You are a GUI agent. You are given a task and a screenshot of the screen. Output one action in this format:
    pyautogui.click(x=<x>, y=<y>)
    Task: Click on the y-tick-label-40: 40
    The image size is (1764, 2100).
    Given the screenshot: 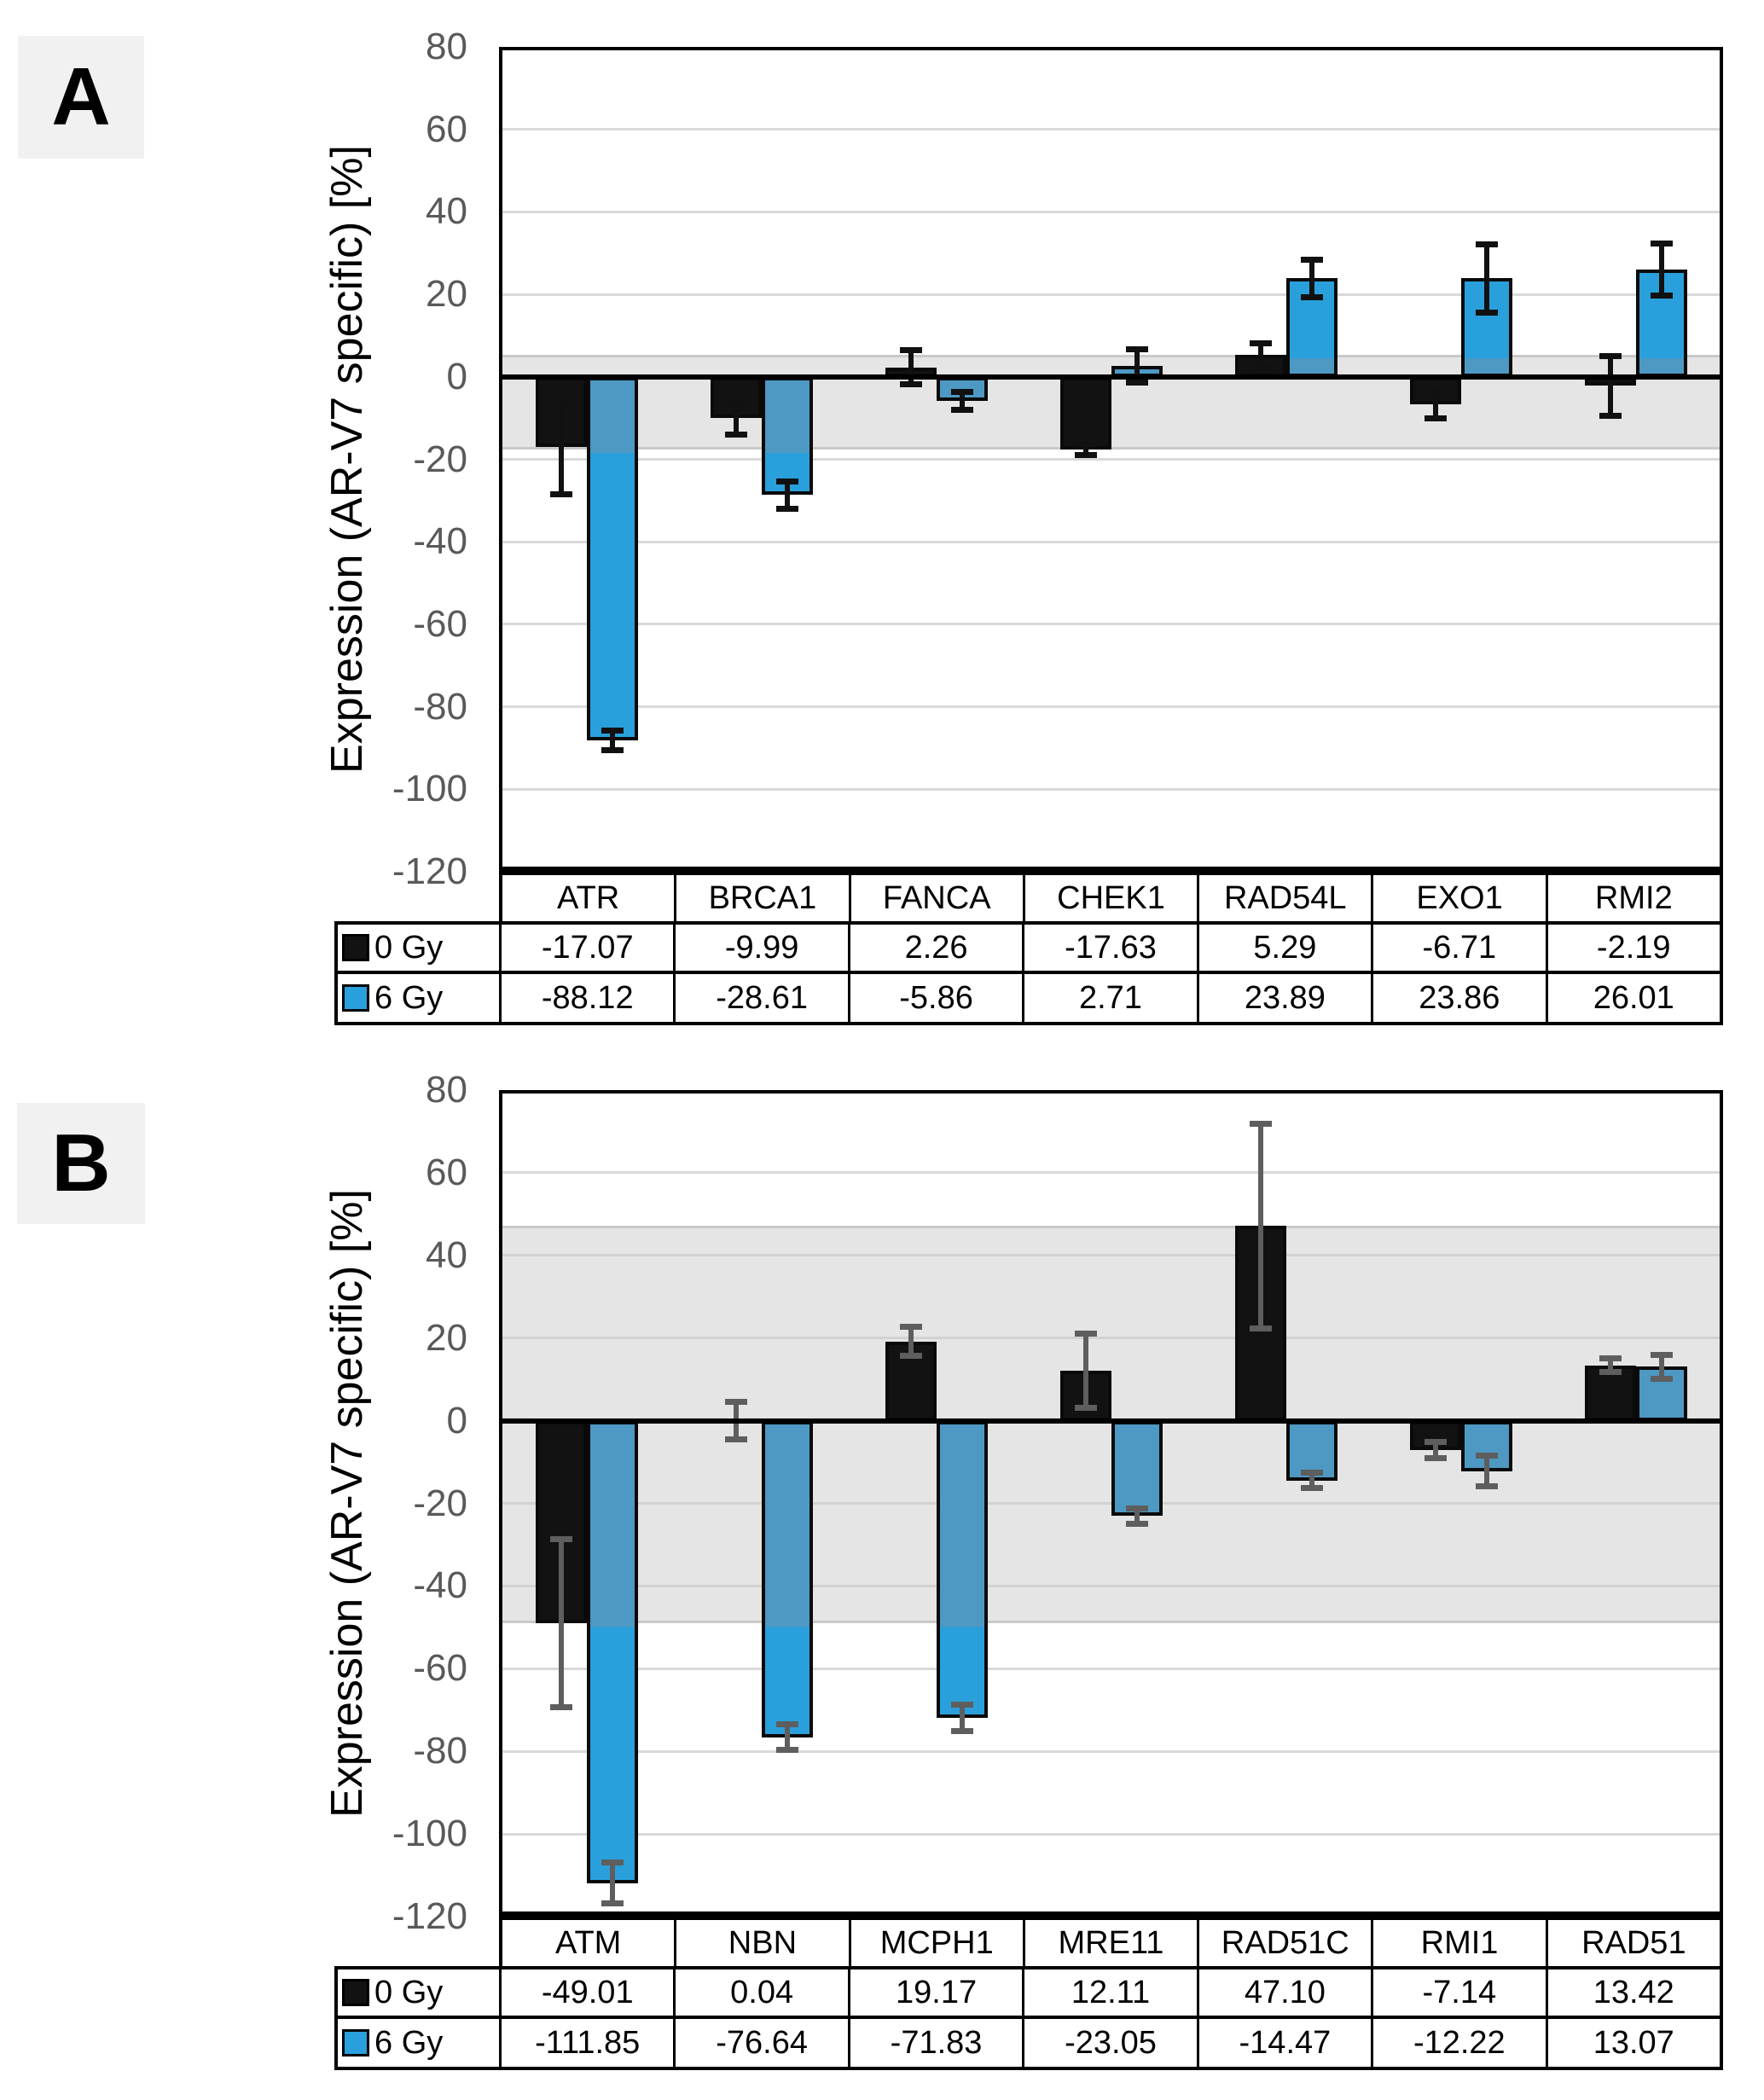 What is the action you would take?
    pyautogui.click(x=446, y=211)
    